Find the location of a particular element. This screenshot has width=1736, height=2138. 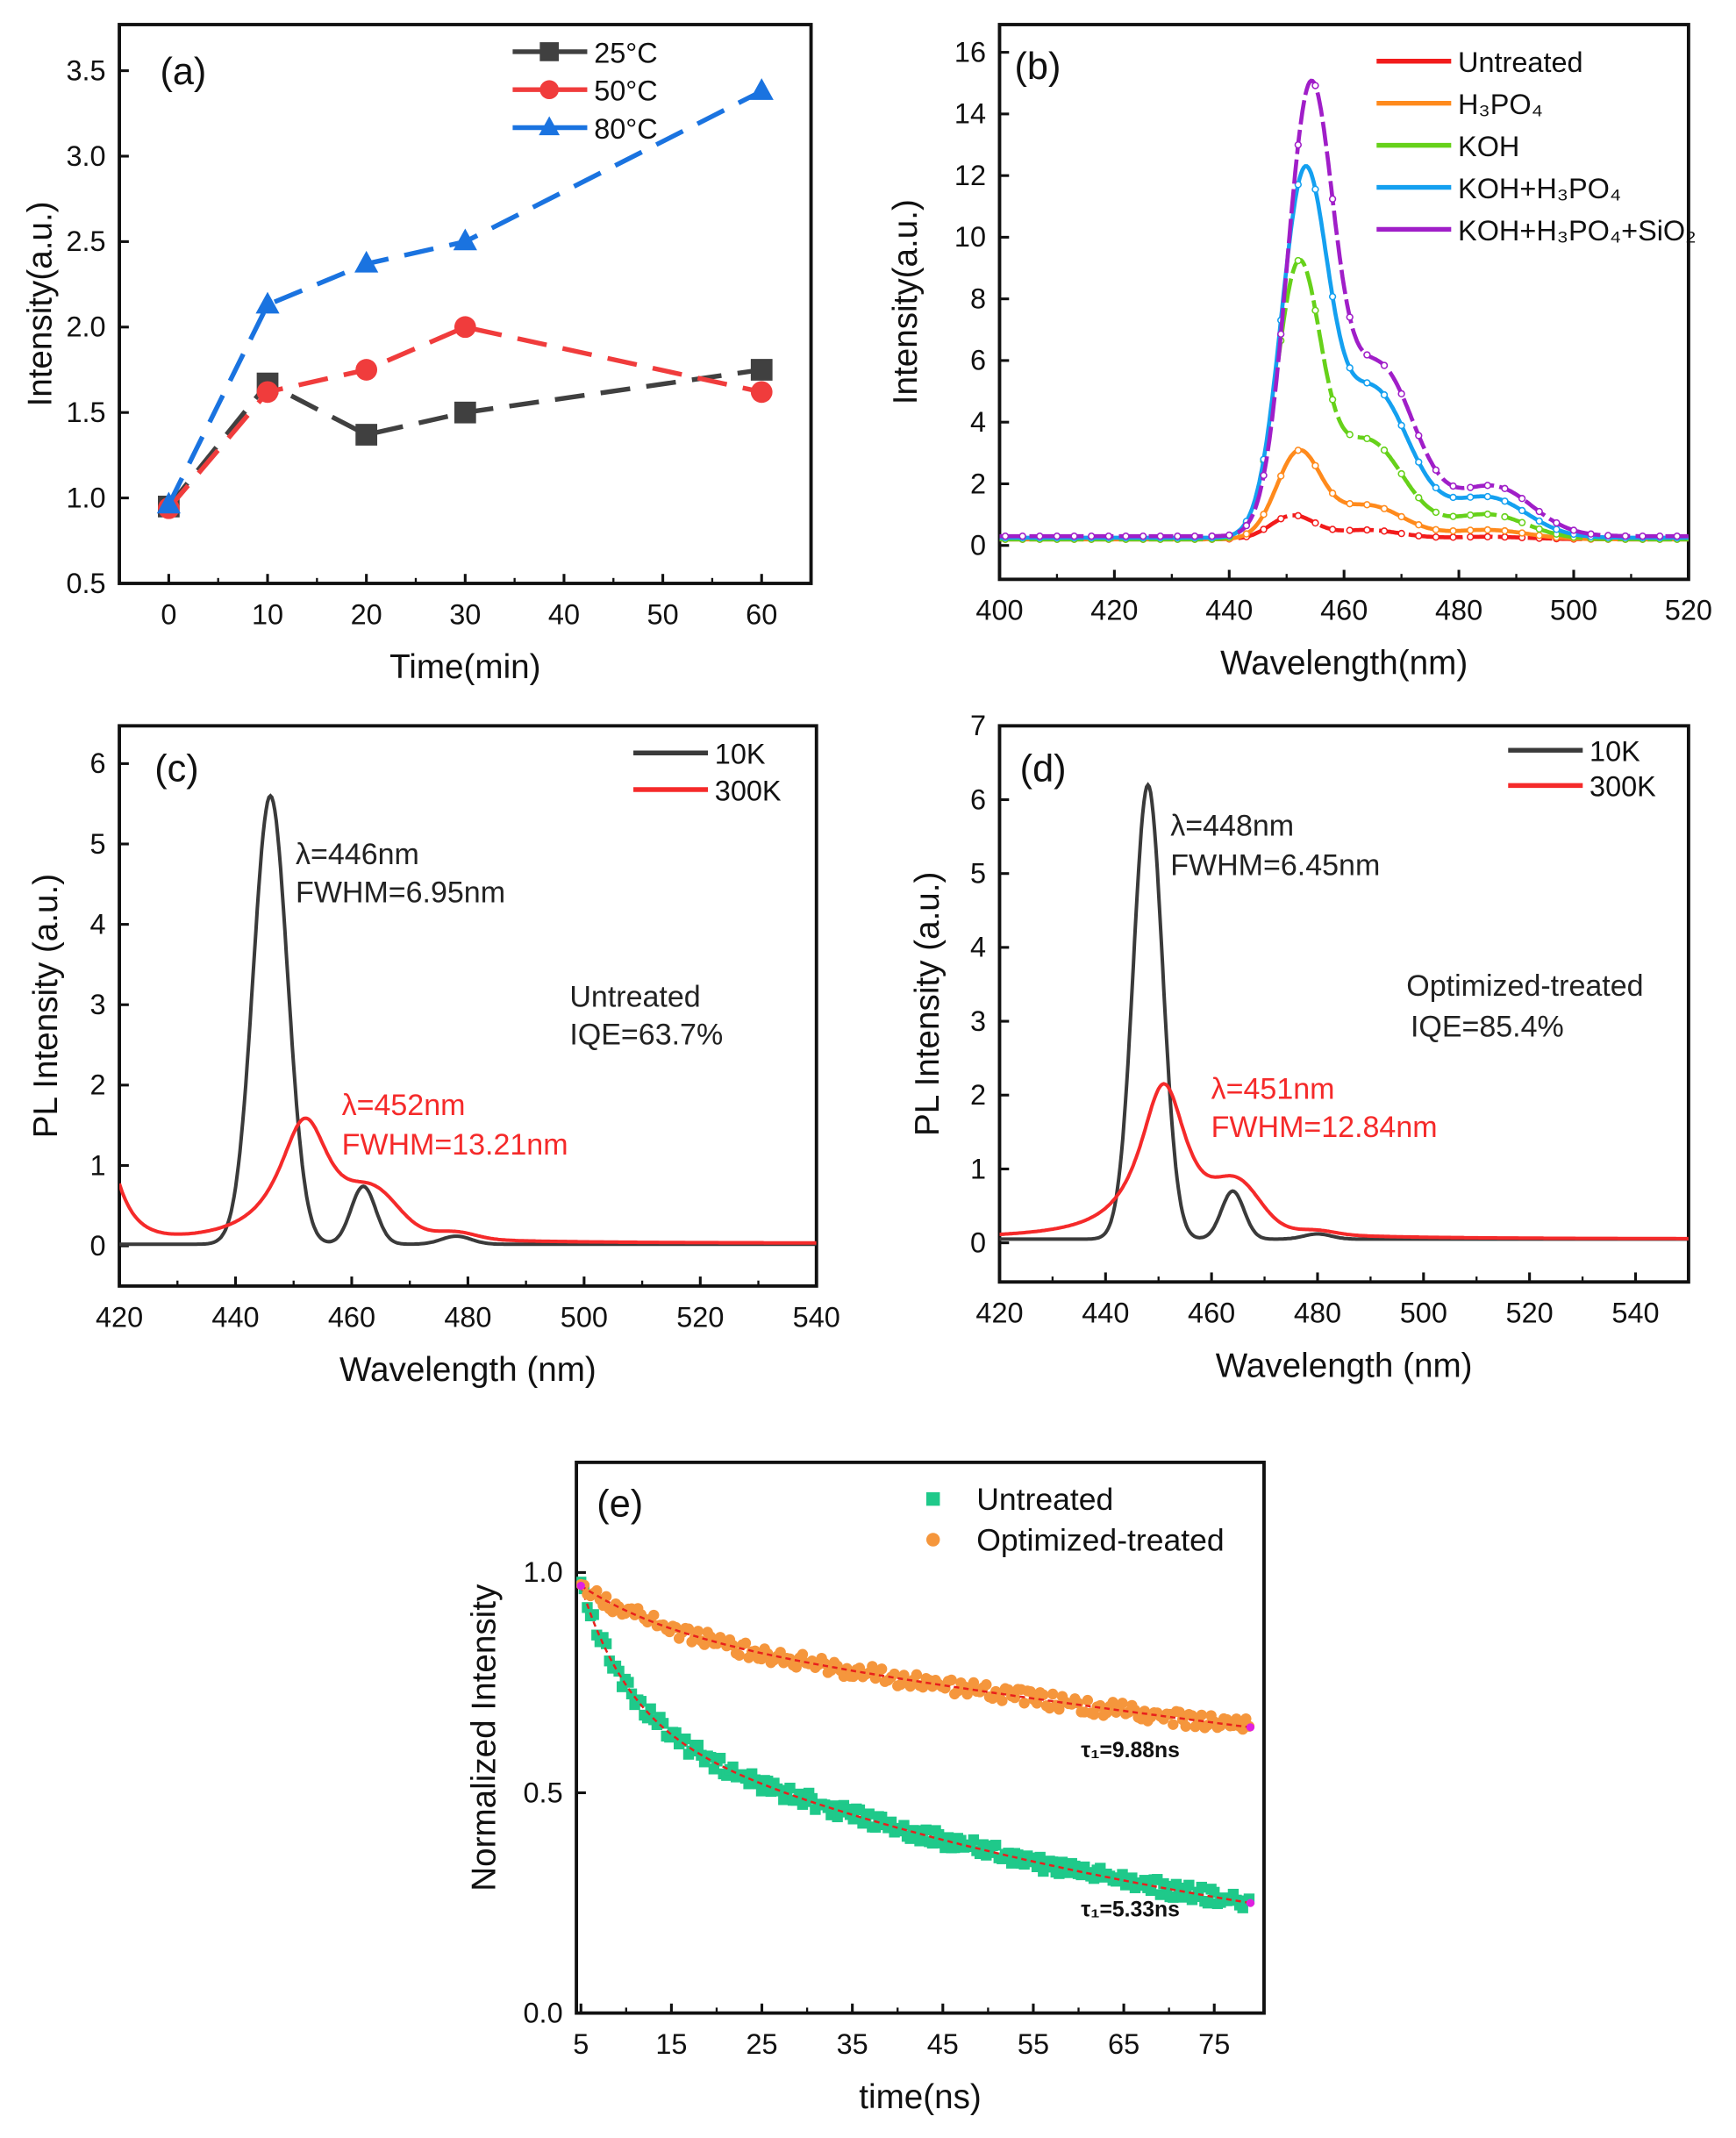

x-tick-label: 5 is located at coordinates (581, 2044).